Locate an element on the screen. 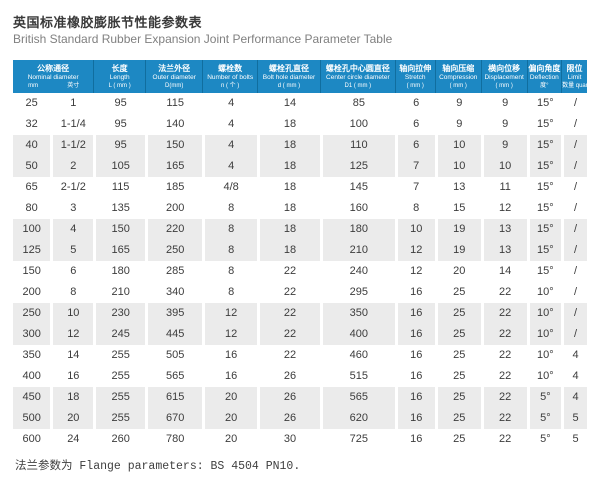  table-cell: 670 is located at coordinates (174, 418).